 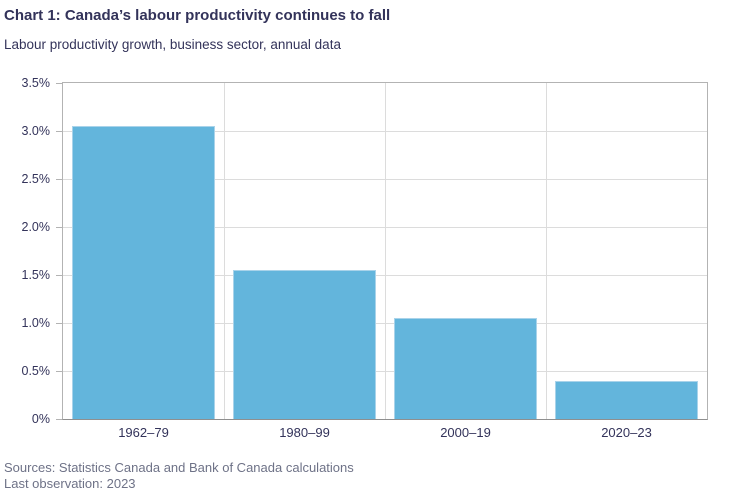 What do you see at coordinates (465, 368) in the screenshot?
I see `bar-2000–19` at bounding box center [465, 368].